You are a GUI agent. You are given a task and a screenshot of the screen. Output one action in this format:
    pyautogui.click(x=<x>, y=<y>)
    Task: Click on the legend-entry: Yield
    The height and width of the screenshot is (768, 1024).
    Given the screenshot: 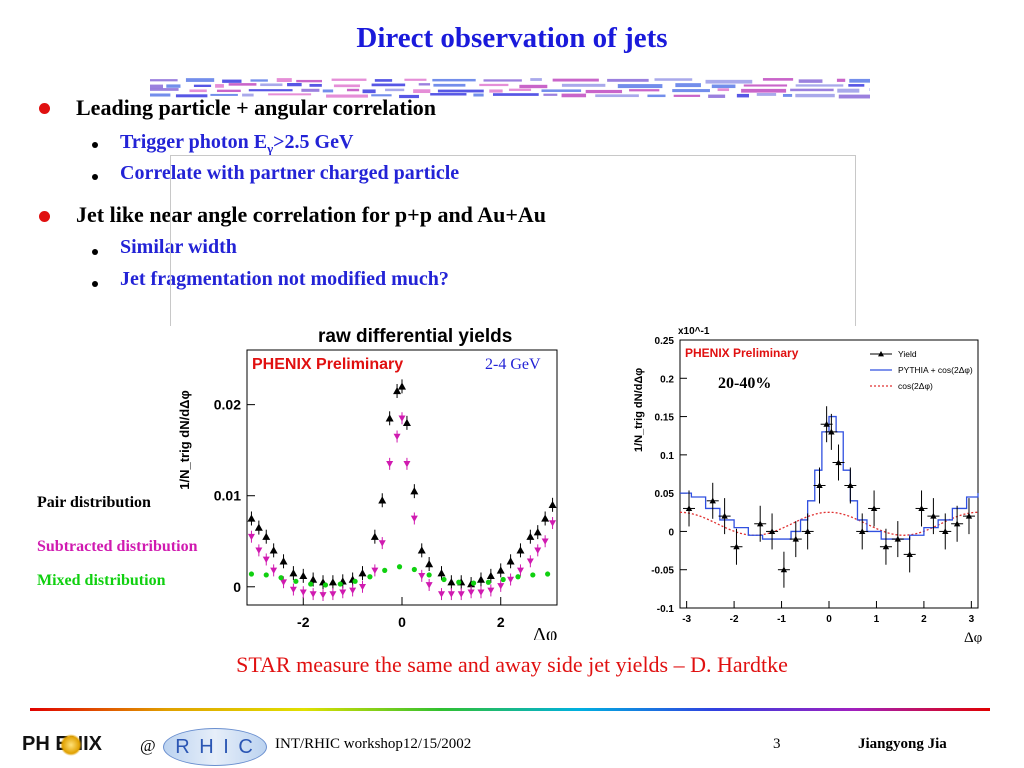 What is the action you would take?
    pyautogui.click(x=907, y=354)
    